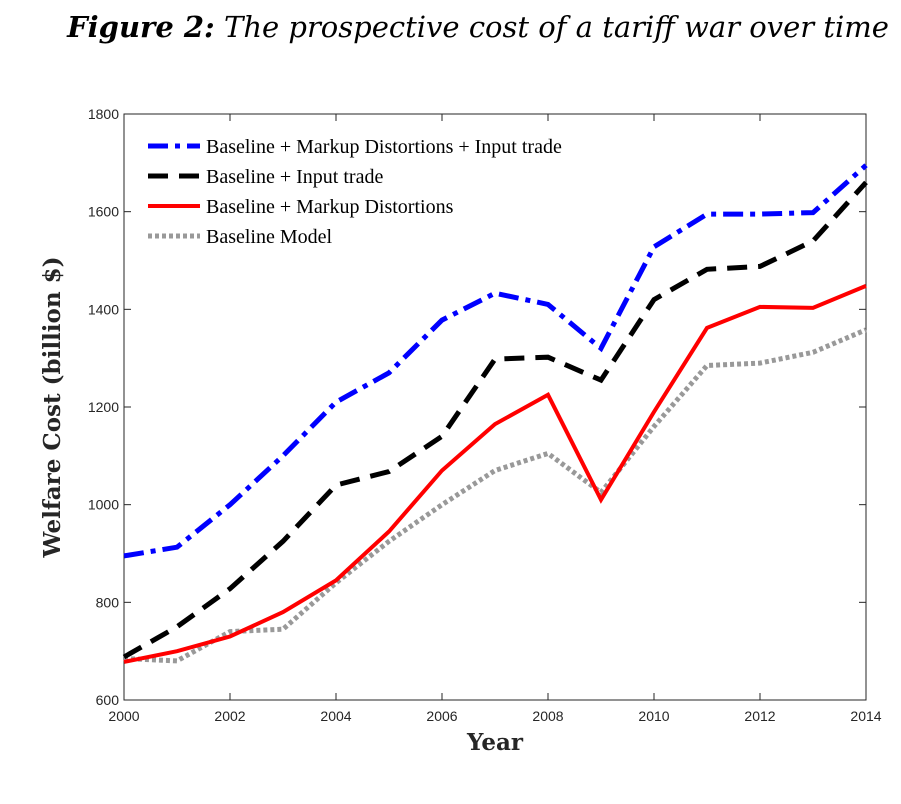  What do you see at coordinates (103, 114) in the screenshot?
I see `y-tick-label: 1800` at bounding box center [103, 114].